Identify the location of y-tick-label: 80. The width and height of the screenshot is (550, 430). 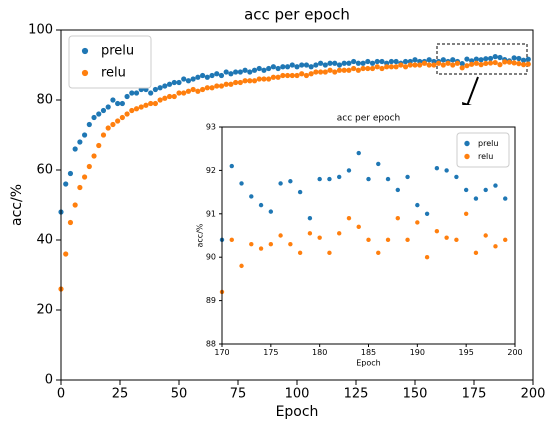
(44, 100).